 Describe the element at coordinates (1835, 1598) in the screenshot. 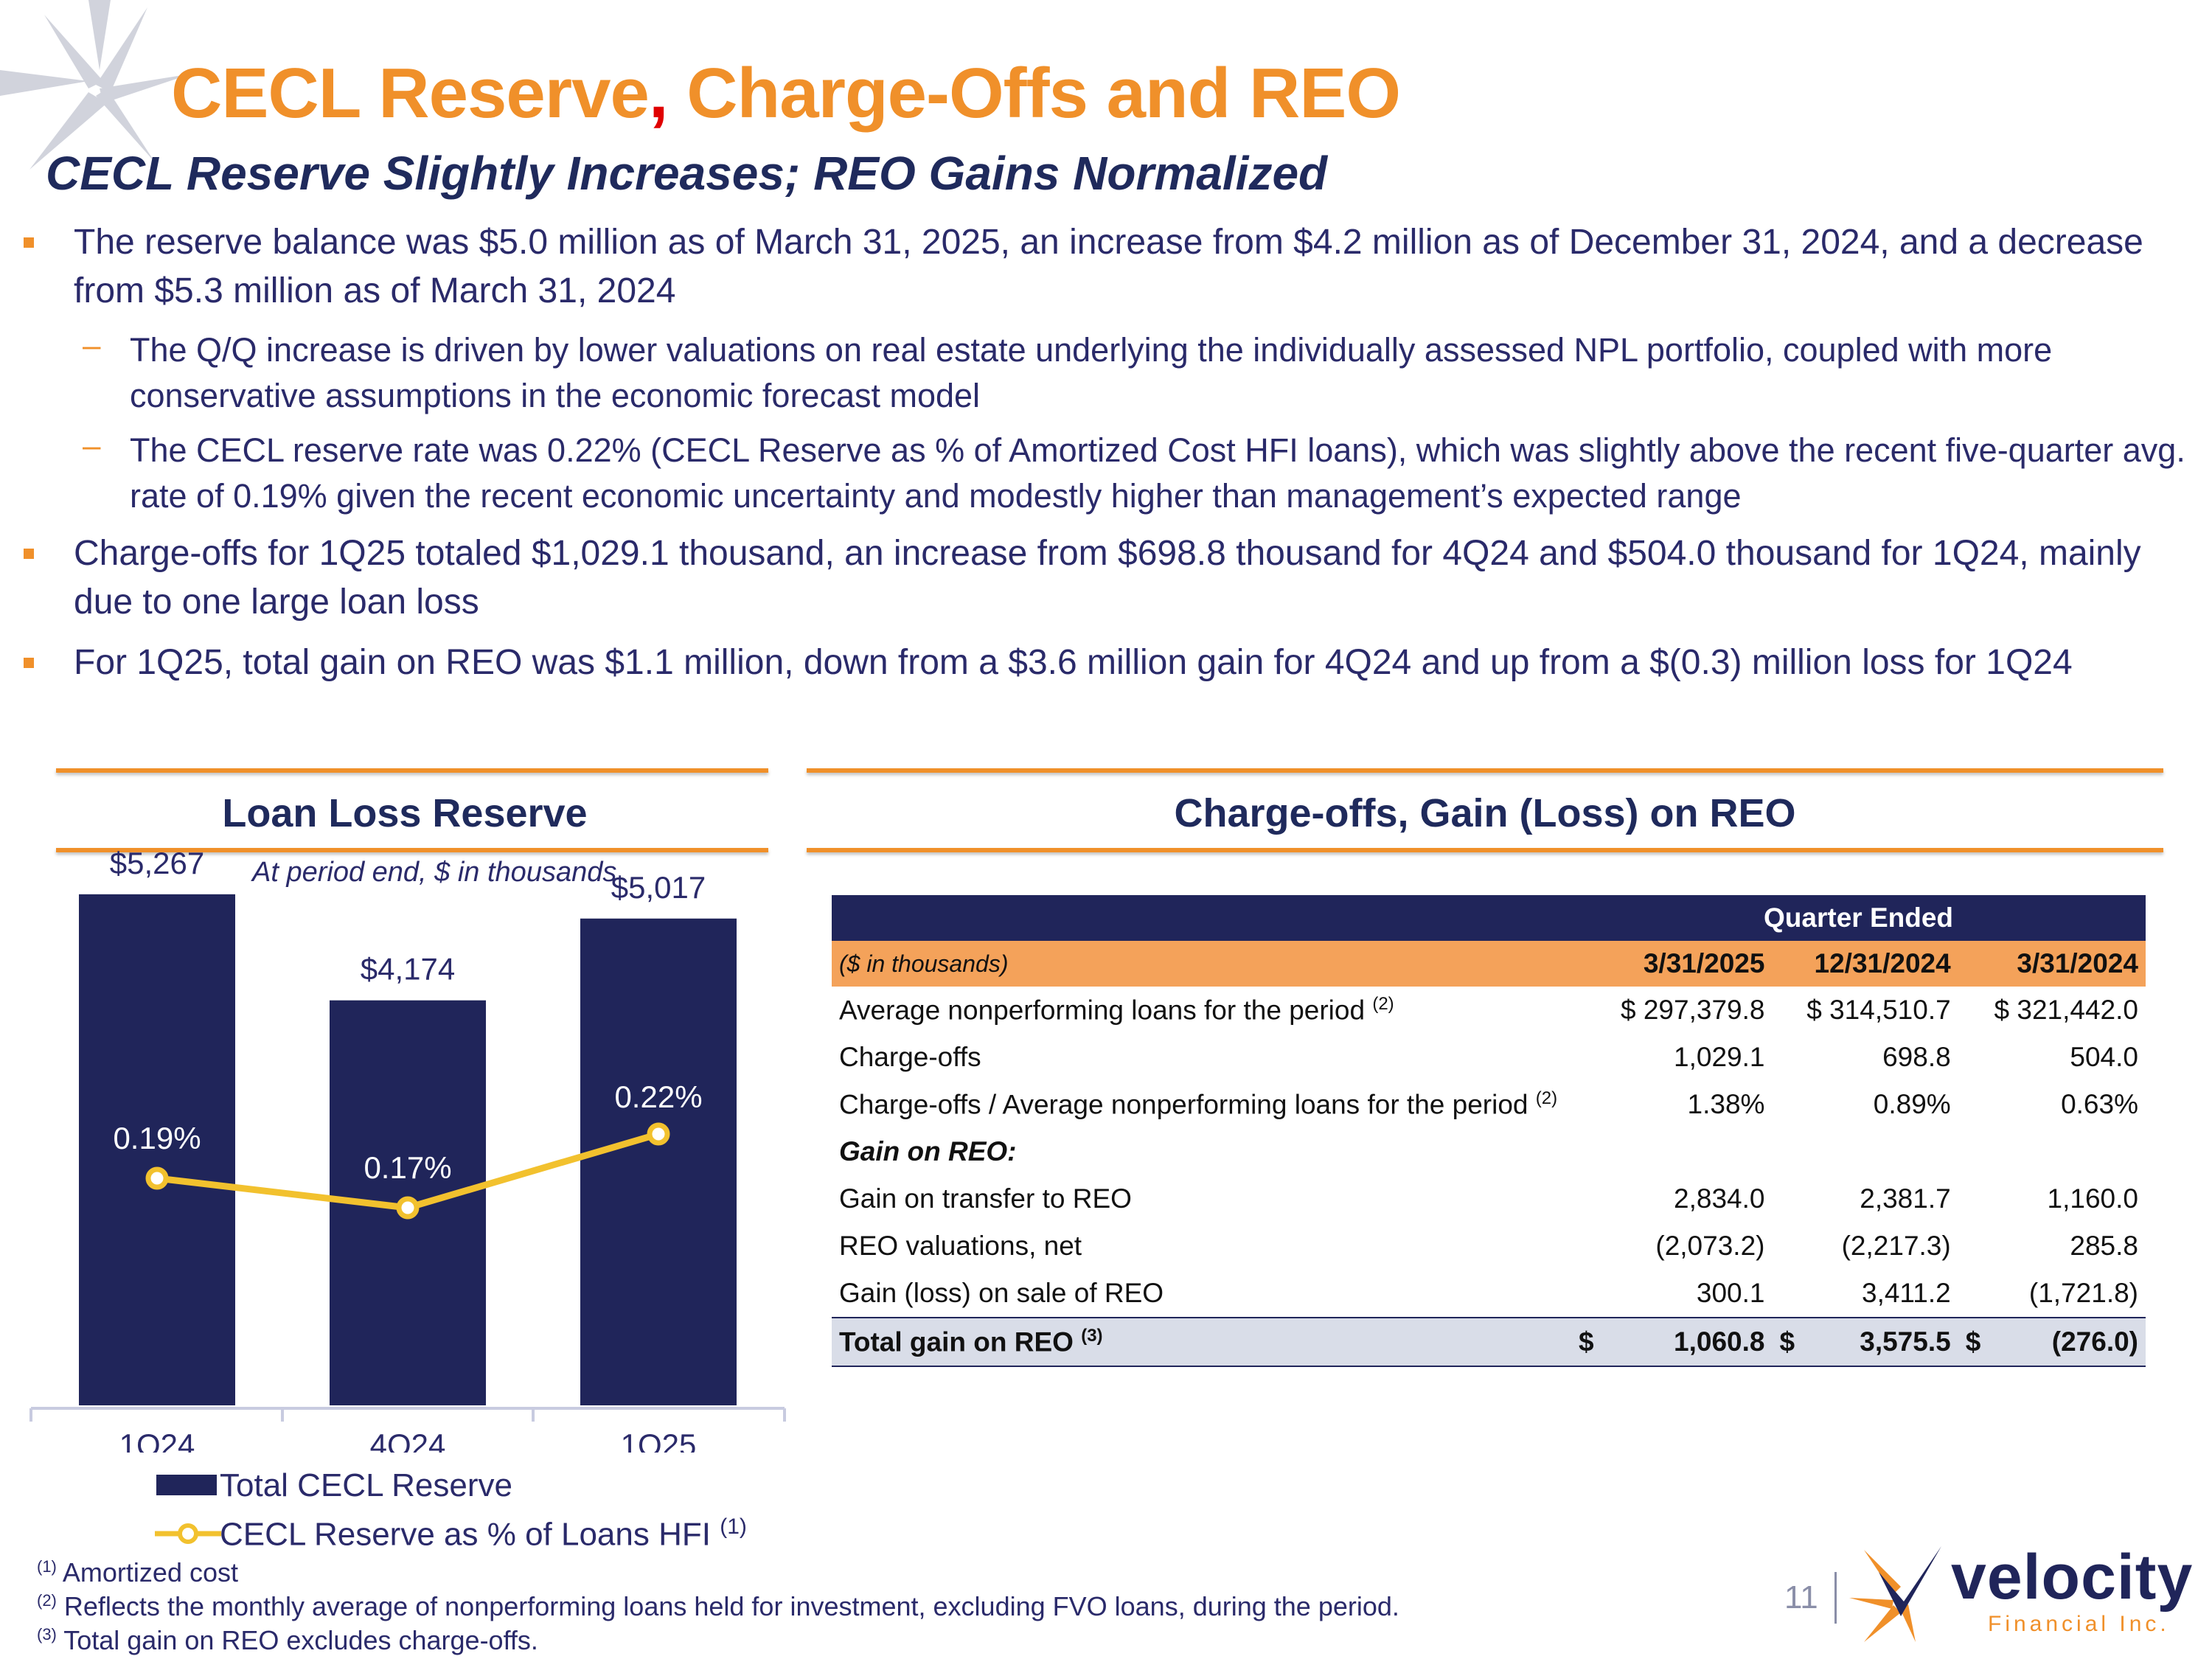

I see `page-divider` at that location.